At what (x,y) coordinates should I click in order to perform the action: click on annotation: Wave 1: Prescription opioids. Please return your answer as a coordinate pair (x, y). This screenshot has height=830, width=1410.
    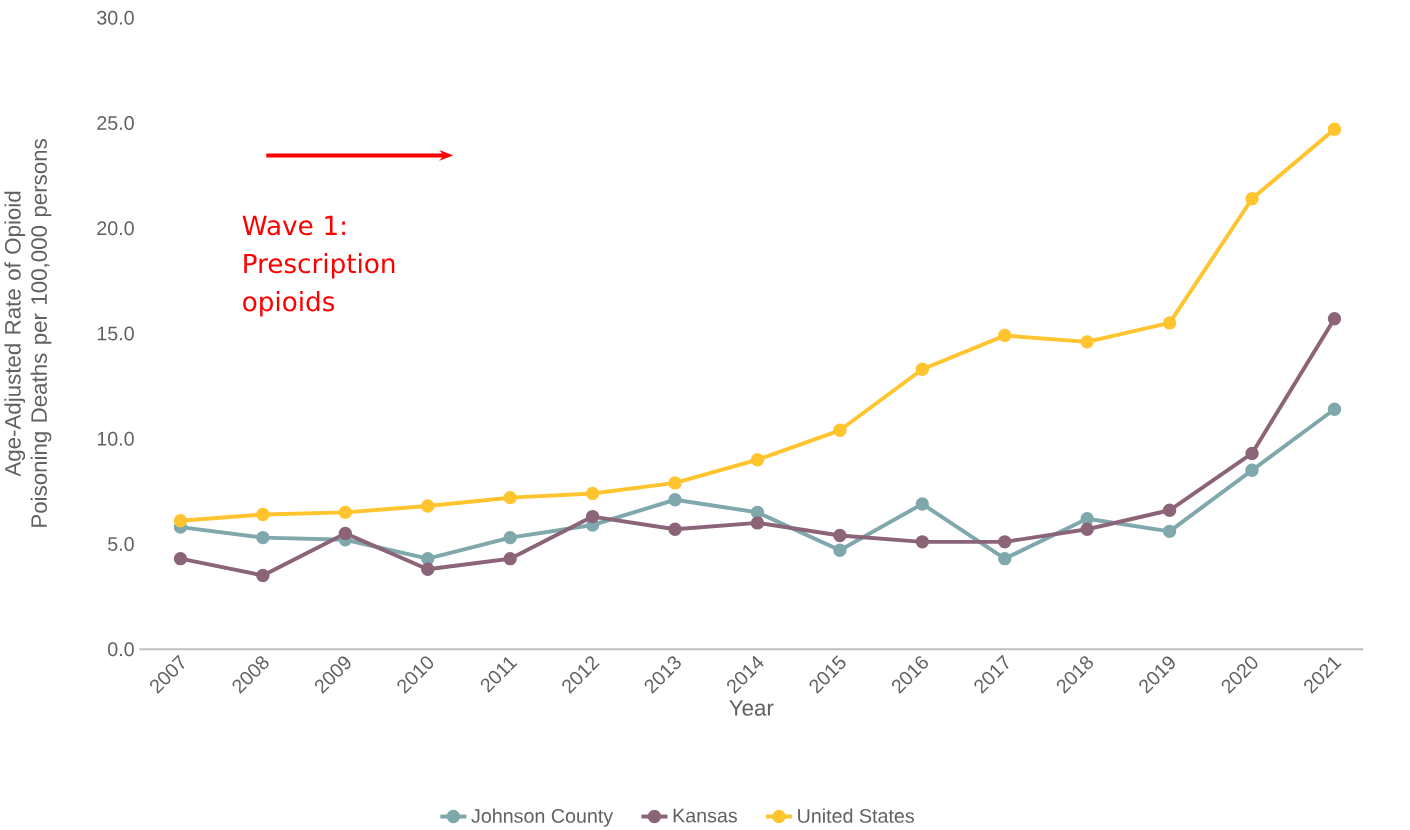
    Looking at the image, I should click on (318, 266).